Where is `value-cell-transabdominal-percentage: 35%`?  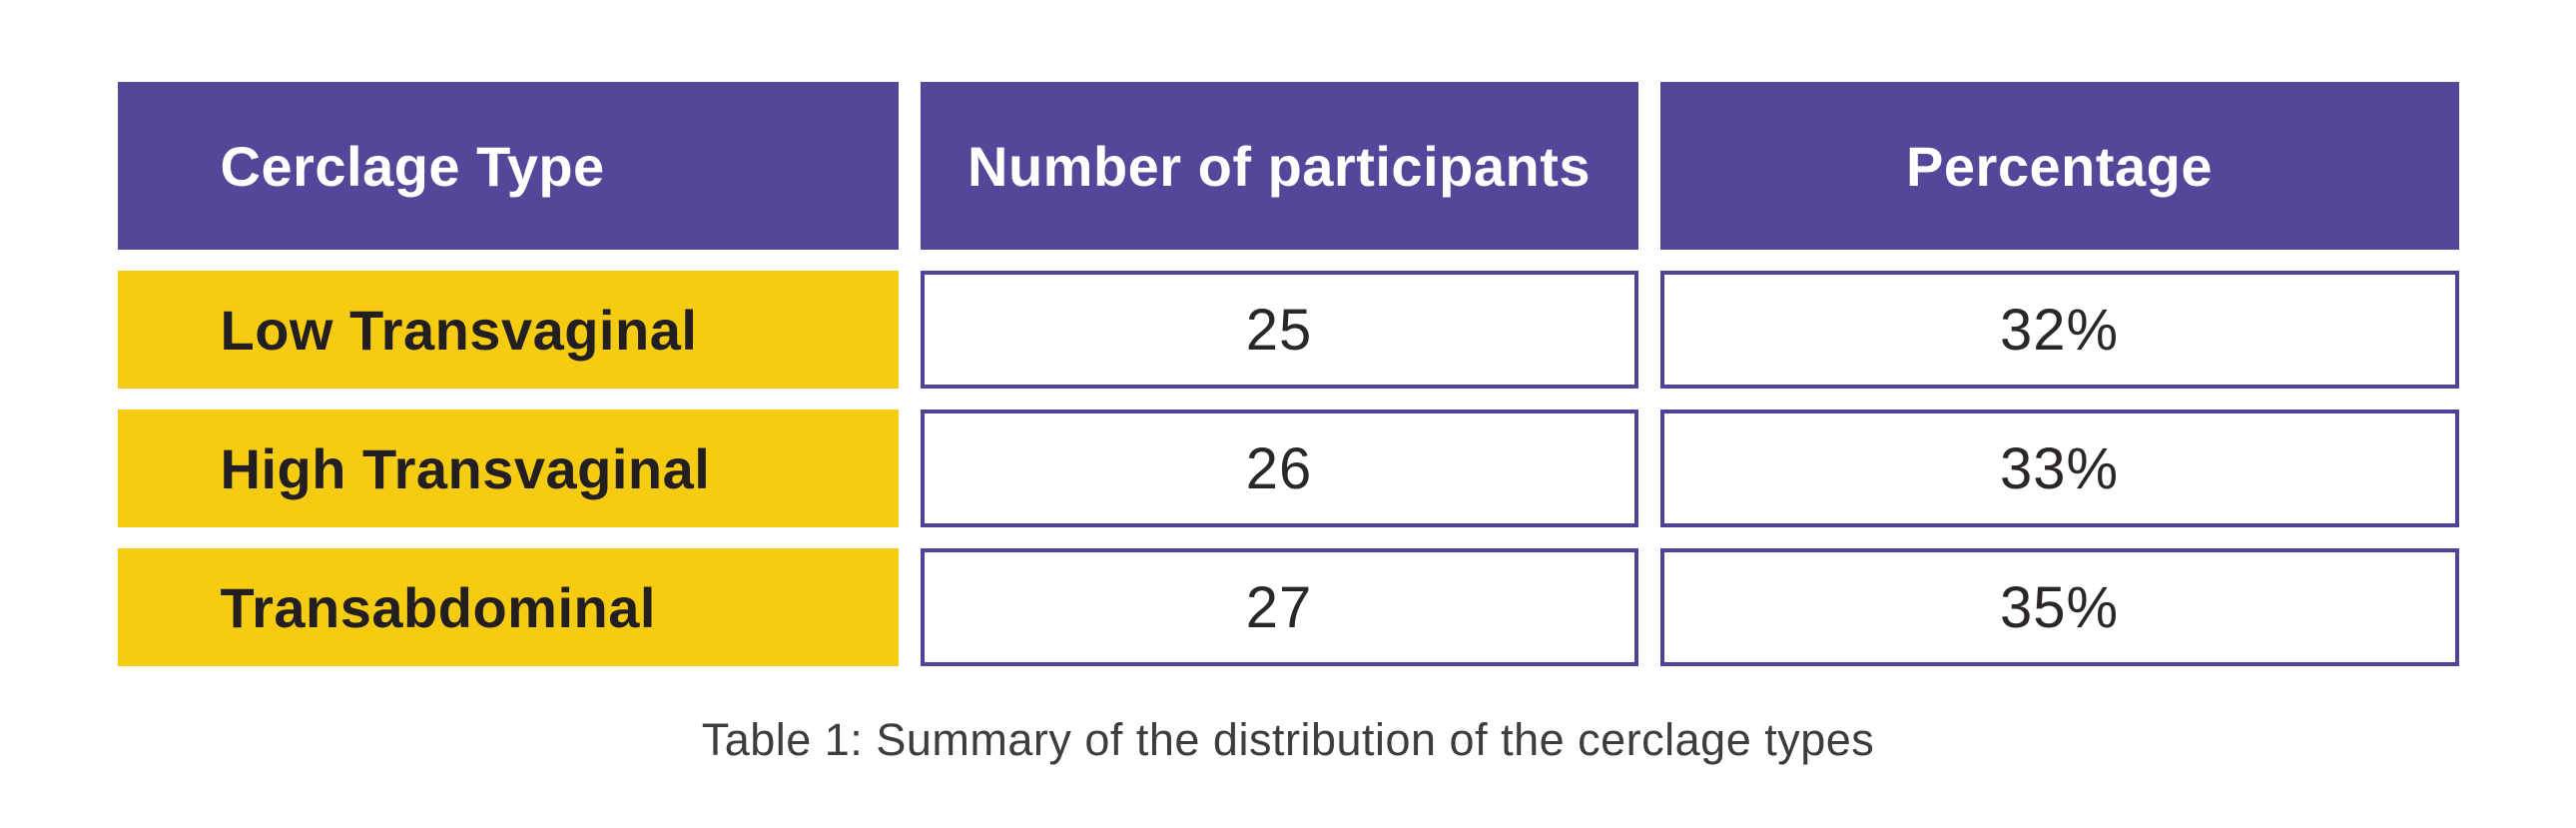
value-cell-transabdominal-percentage: 35% is located at coordinates (2059, 607).